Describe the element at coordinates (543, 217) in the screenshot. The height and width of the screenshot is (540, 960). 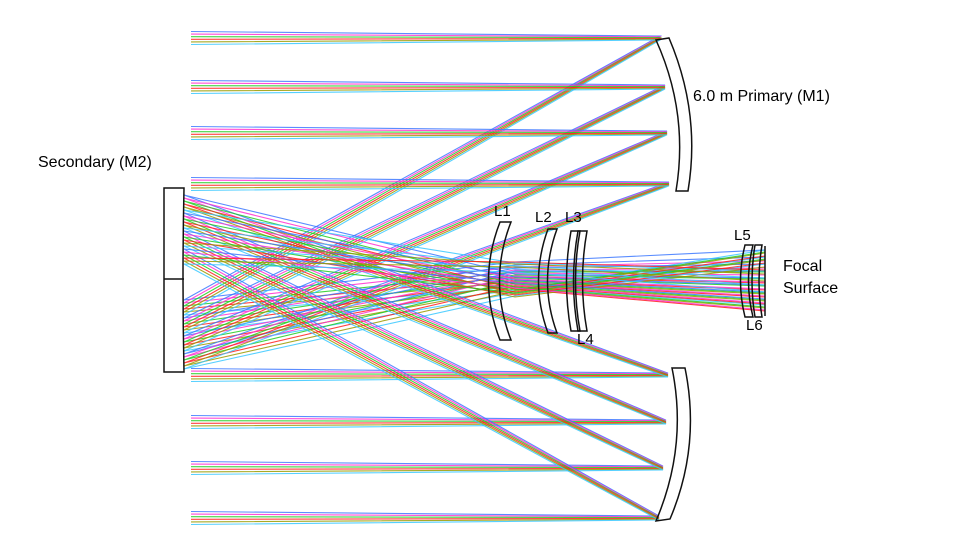
I see `lens-l2-label: L2` at that location.